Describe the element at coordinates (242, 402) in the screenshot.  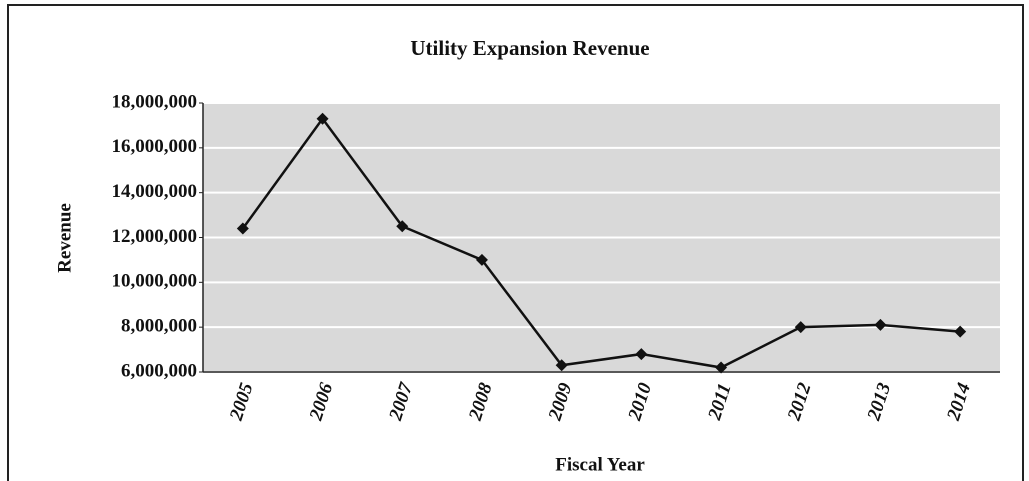
I see `x-tick-label: 2005` at that location.